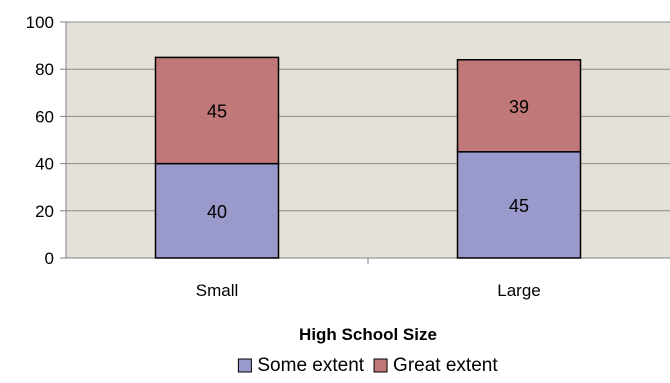 The image size is (670, 383). Describe the element at coordinates (217, 290) in the screenshot. I see `x-tick-label: Small` at that location.